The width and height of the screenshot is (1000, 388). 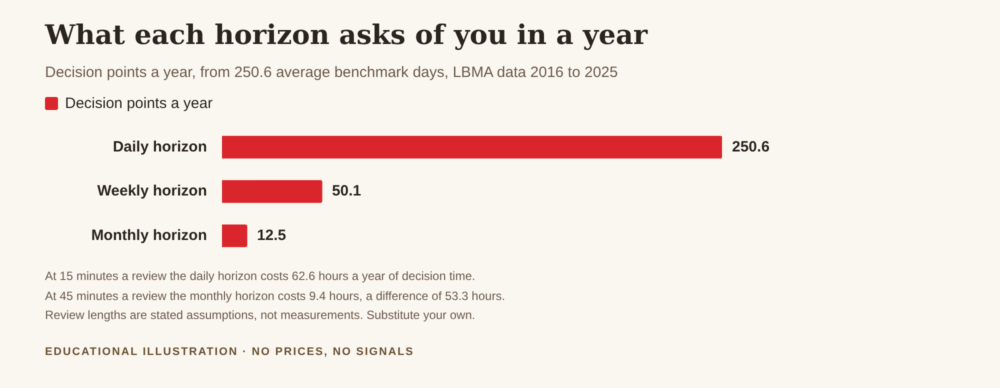 I want to click on text: EDUCATIONAL ILLUSTRATION · NO PRICES, NO SIGNALS, so click(x=229, y=352).